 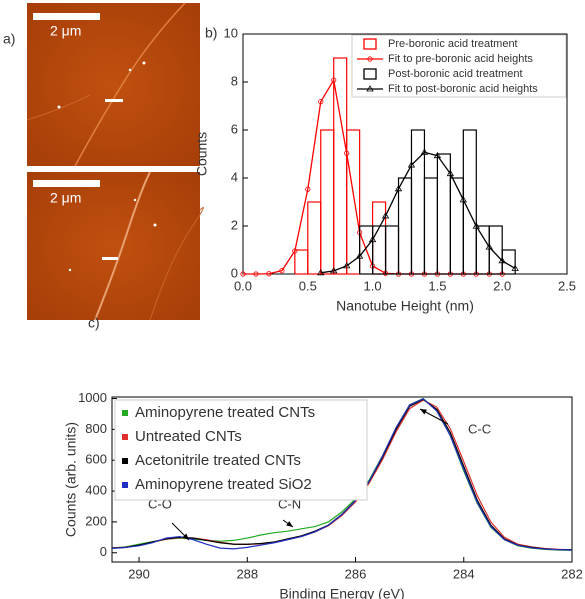 What do you see at coordinates (188, 436) in the screenshot?
I see `legend-label: Untreated CNTs` at bounding box center [188, 436].